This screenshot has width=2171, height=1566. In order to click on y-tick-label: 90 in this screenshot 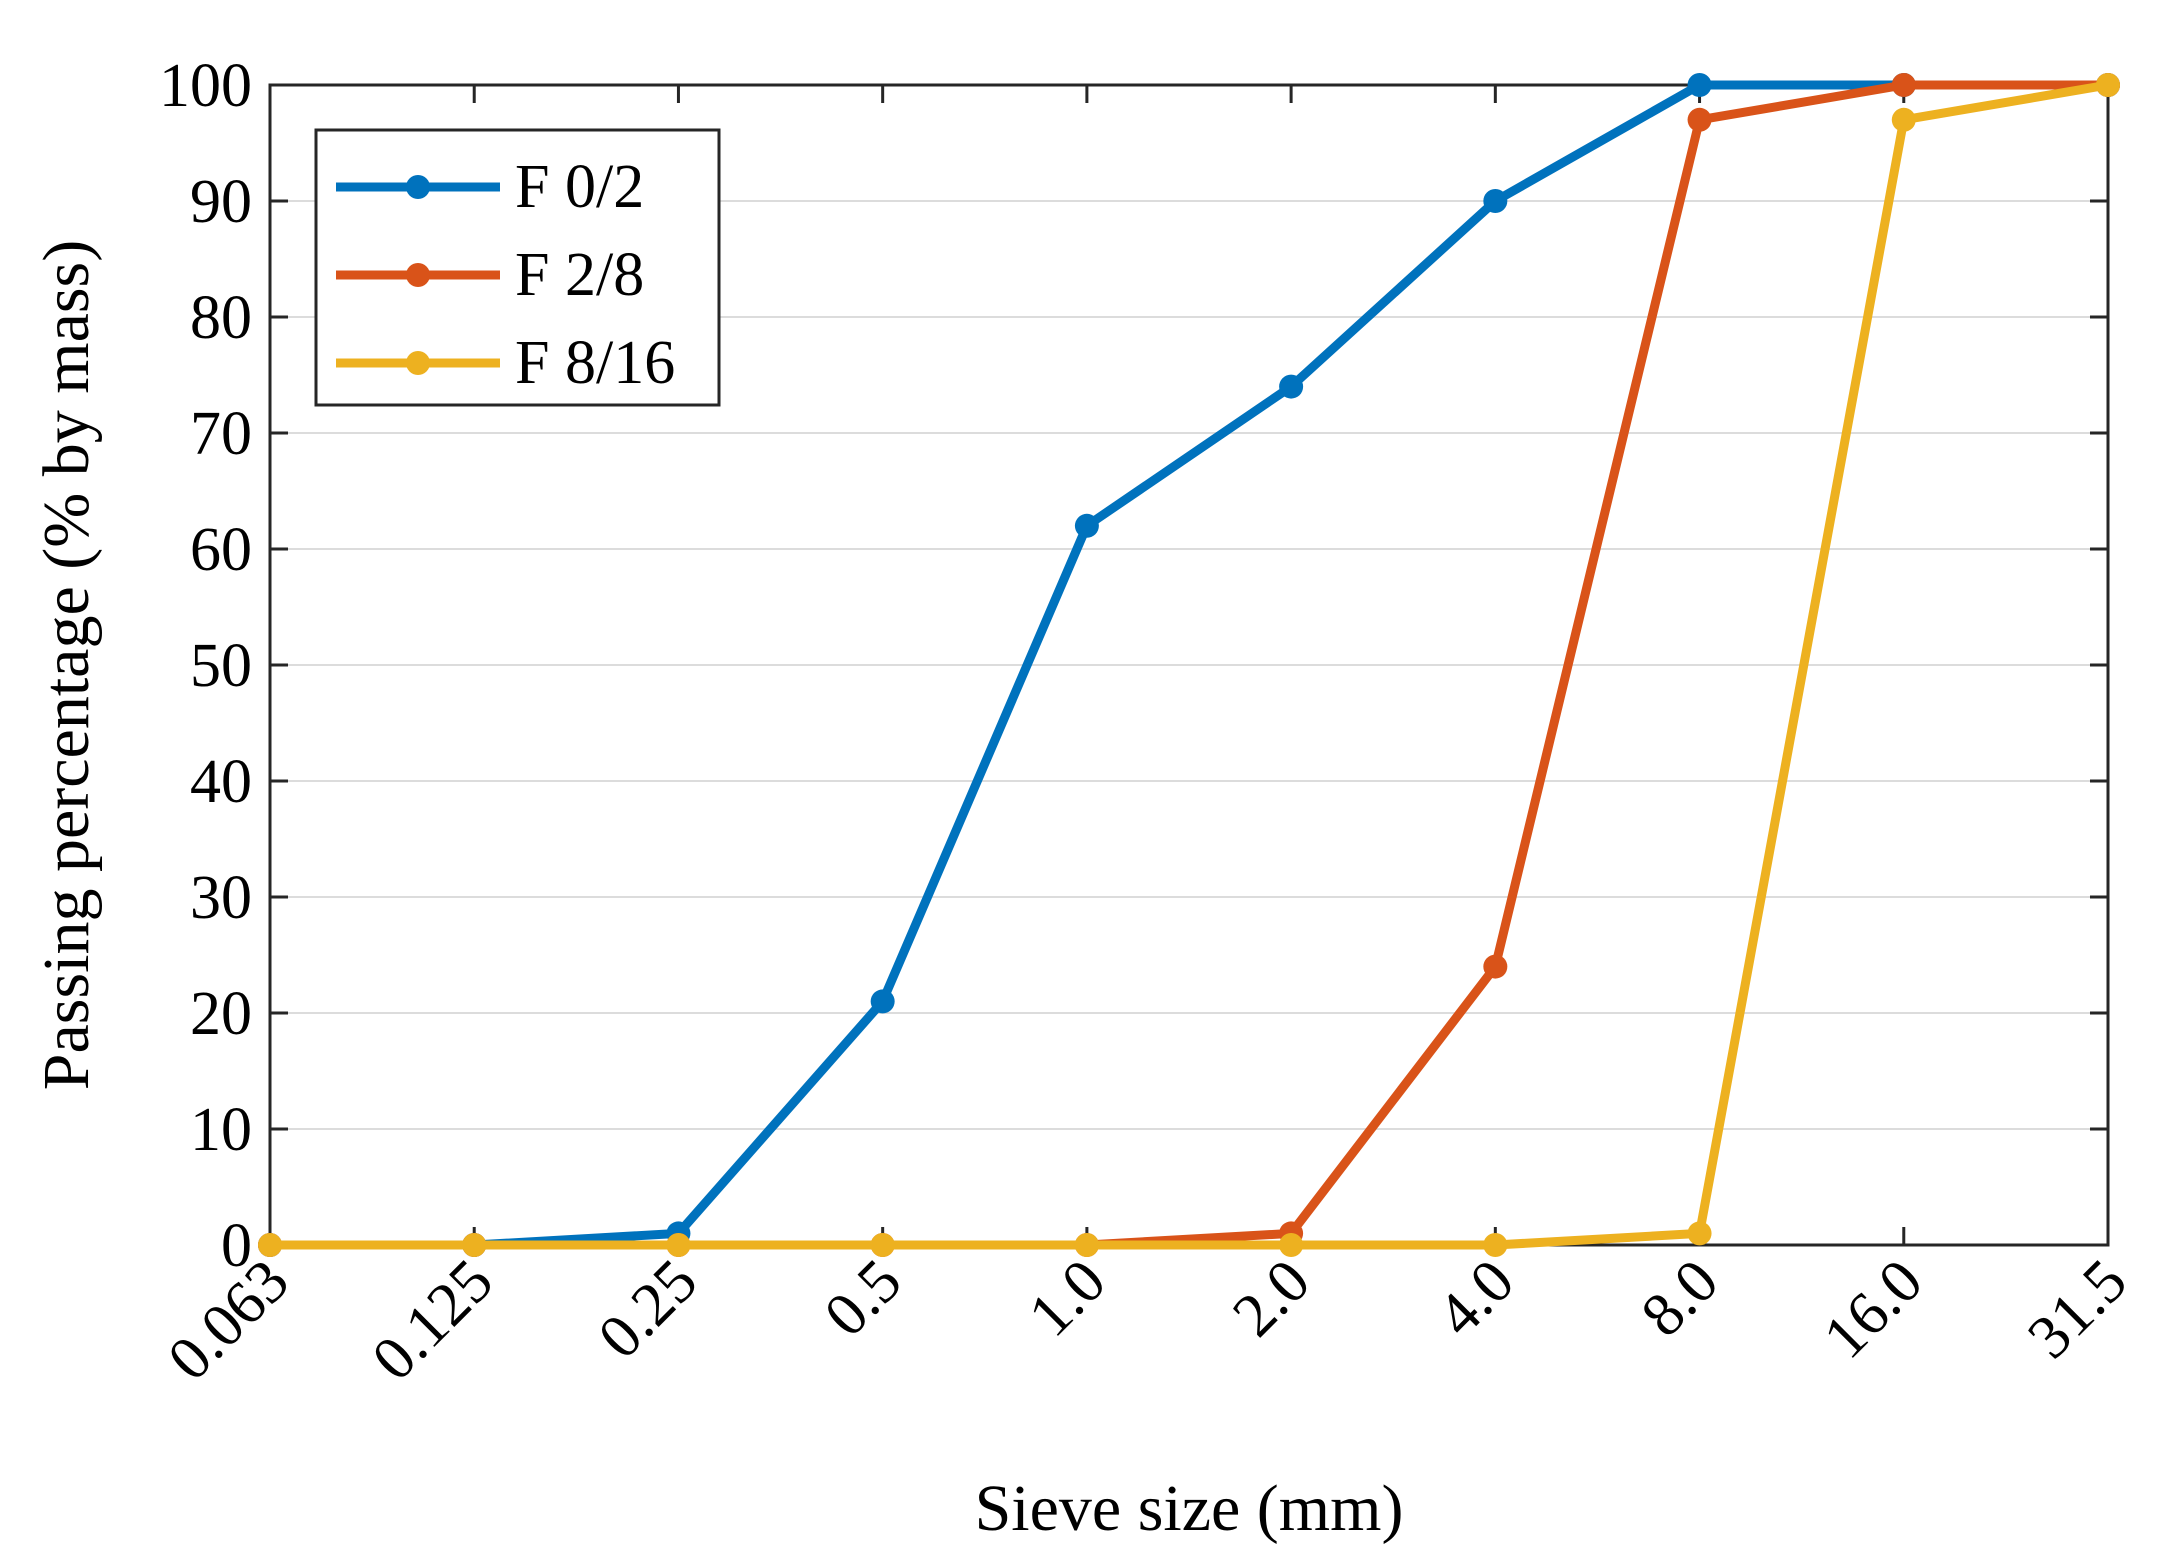, I will do `click(221, 202)`.